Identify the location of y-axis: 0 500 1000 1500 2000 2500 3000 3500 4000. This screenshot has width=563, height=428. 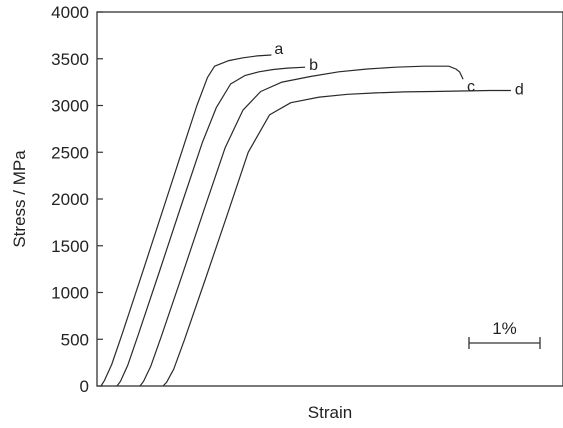
(77, 199).